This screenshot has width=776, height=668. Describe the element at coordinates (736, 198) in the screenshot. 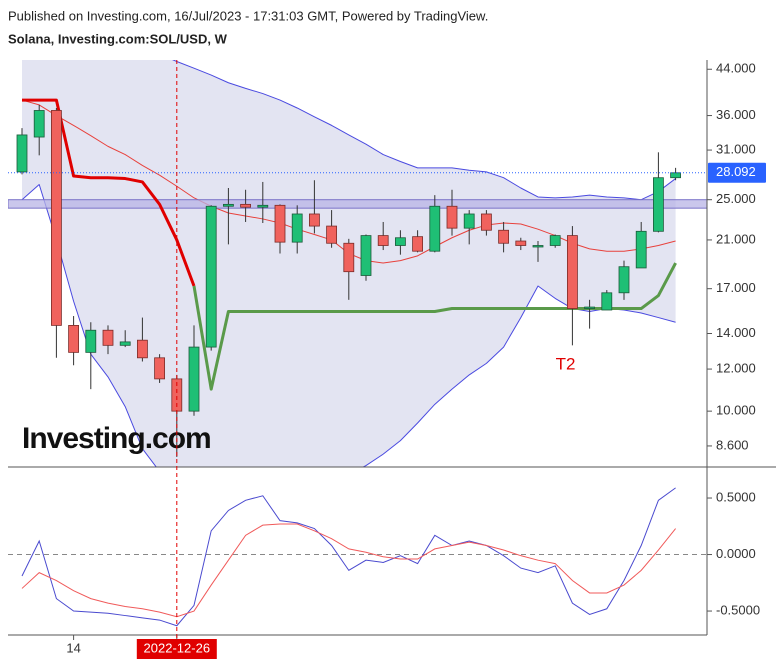

I see `y-tick-label: 25.000` at that location.